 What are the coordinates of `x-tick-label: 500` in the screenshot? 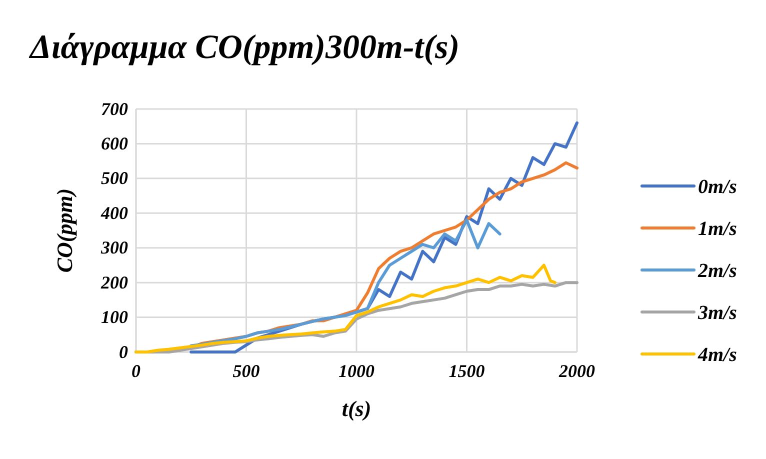 It's located at (246, 370).